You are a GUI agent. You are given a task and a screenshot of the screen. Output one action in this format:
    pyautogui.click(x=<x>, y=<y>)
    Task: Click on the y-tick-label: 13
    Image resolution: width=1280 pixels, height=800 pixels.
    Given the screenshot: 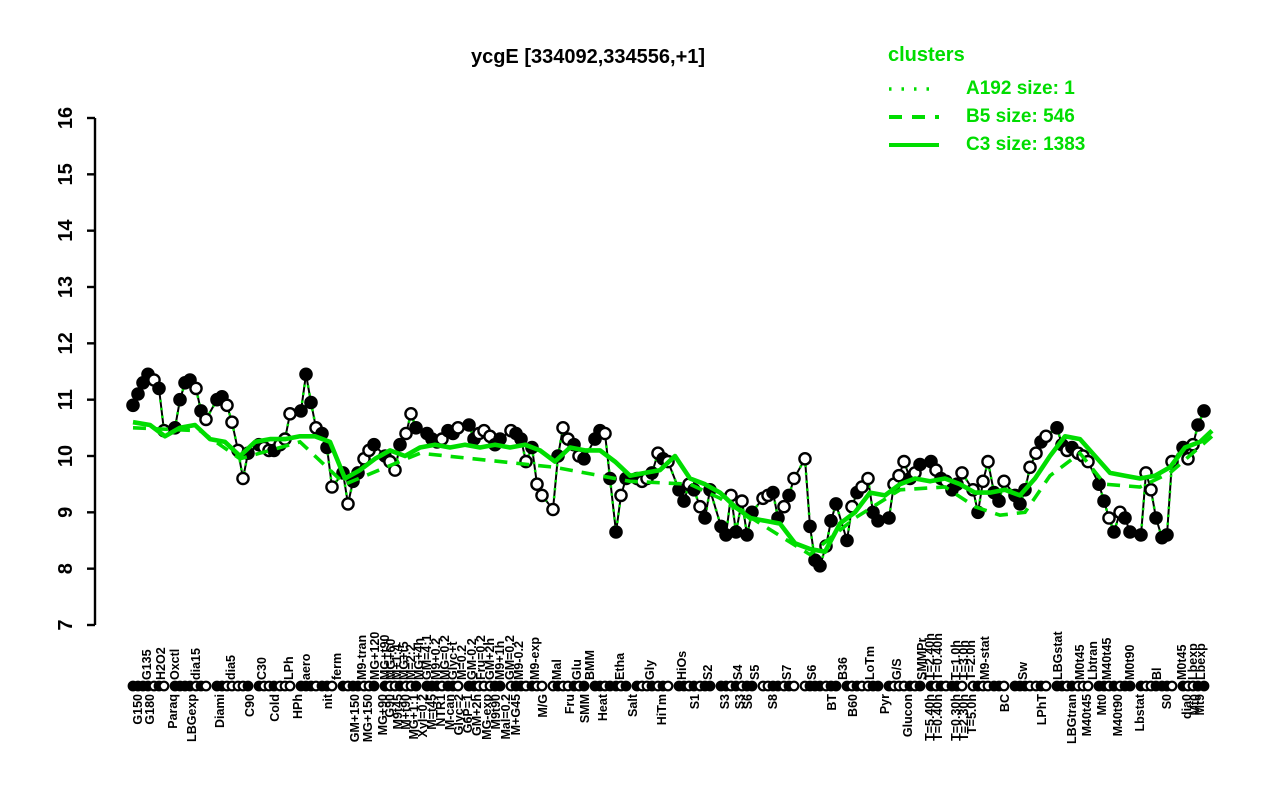 What is the action you would take?
    pyautogui.click(x=66, y=287)
    